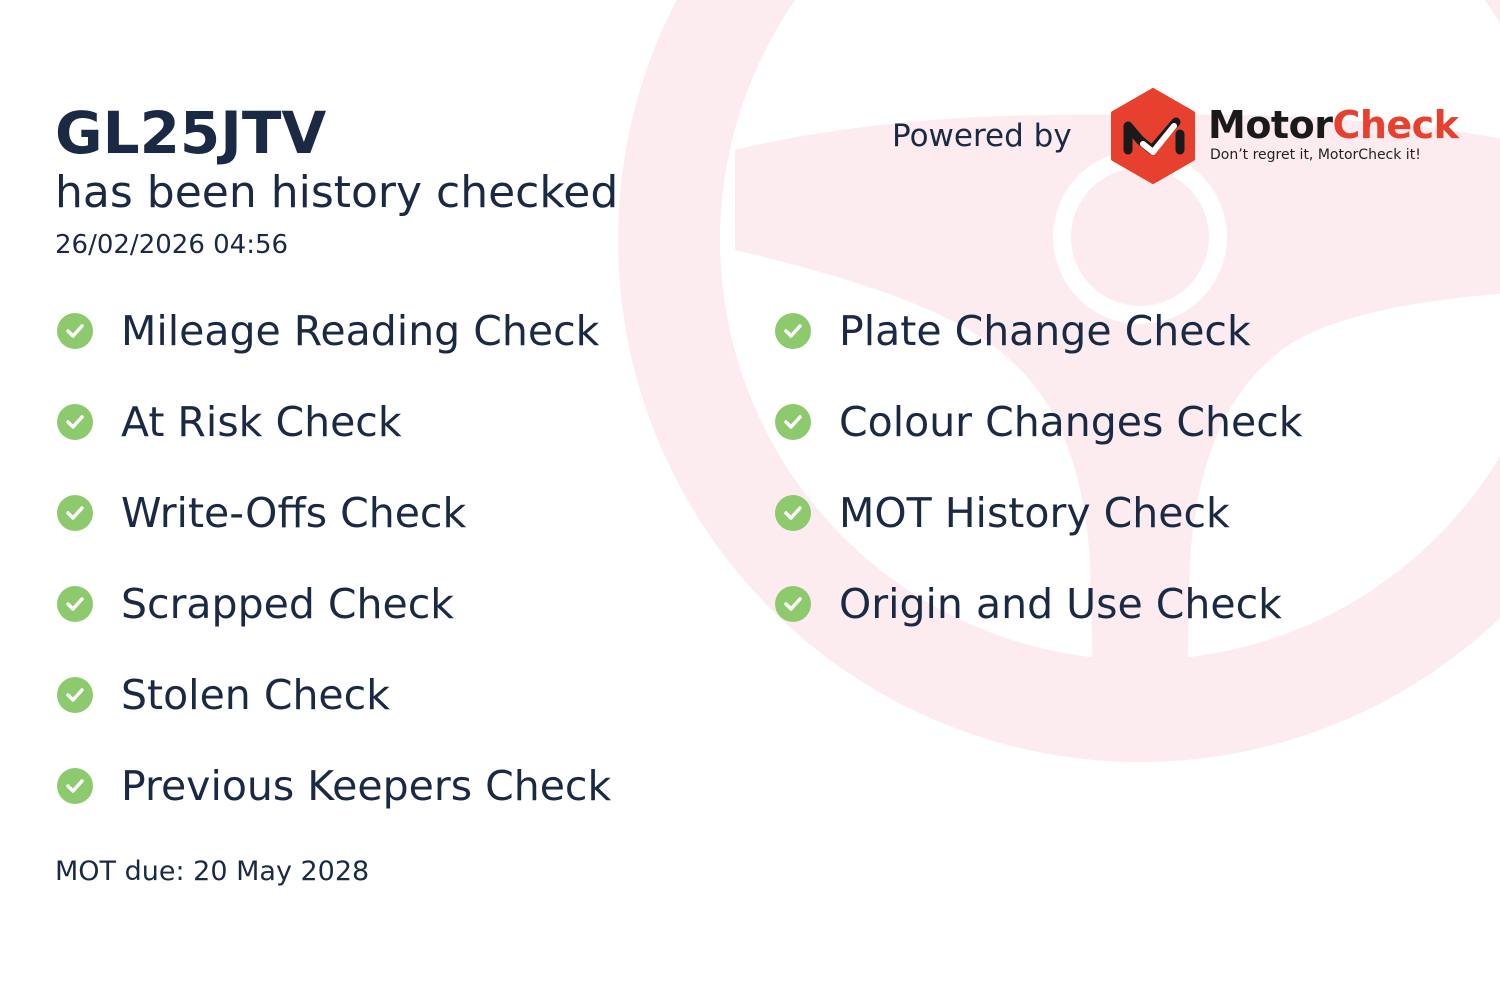 This screenshot has width=1500, height=1000. I want to click on check-item: Scrapped Check, so click(255, 604).